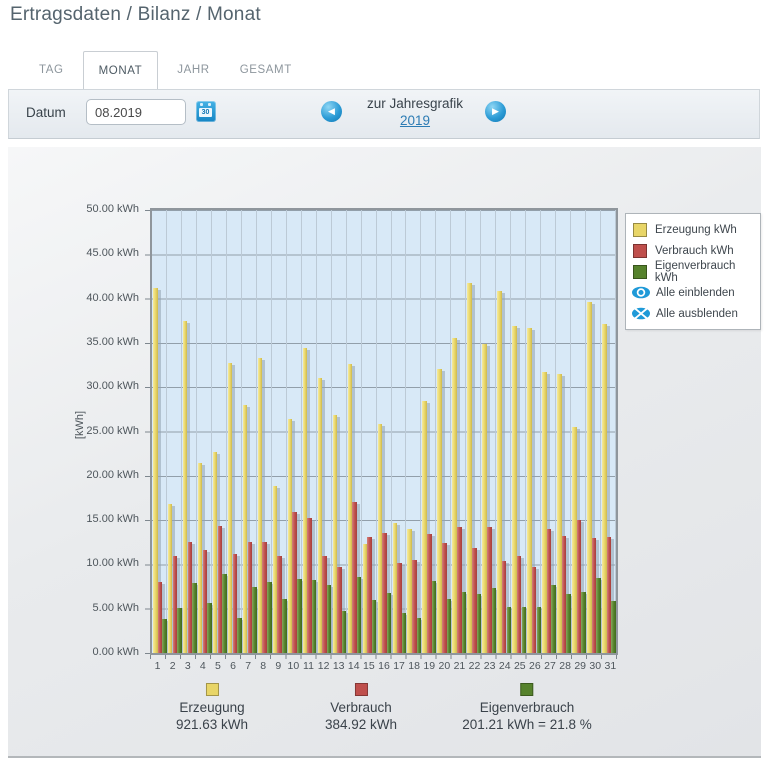 The height and width of the screenshot is (760, 769). I want to click on total-eigenverbrauch: Eigenverbrauch 201.21 kWh = 21.8 %, so click(527, 708).